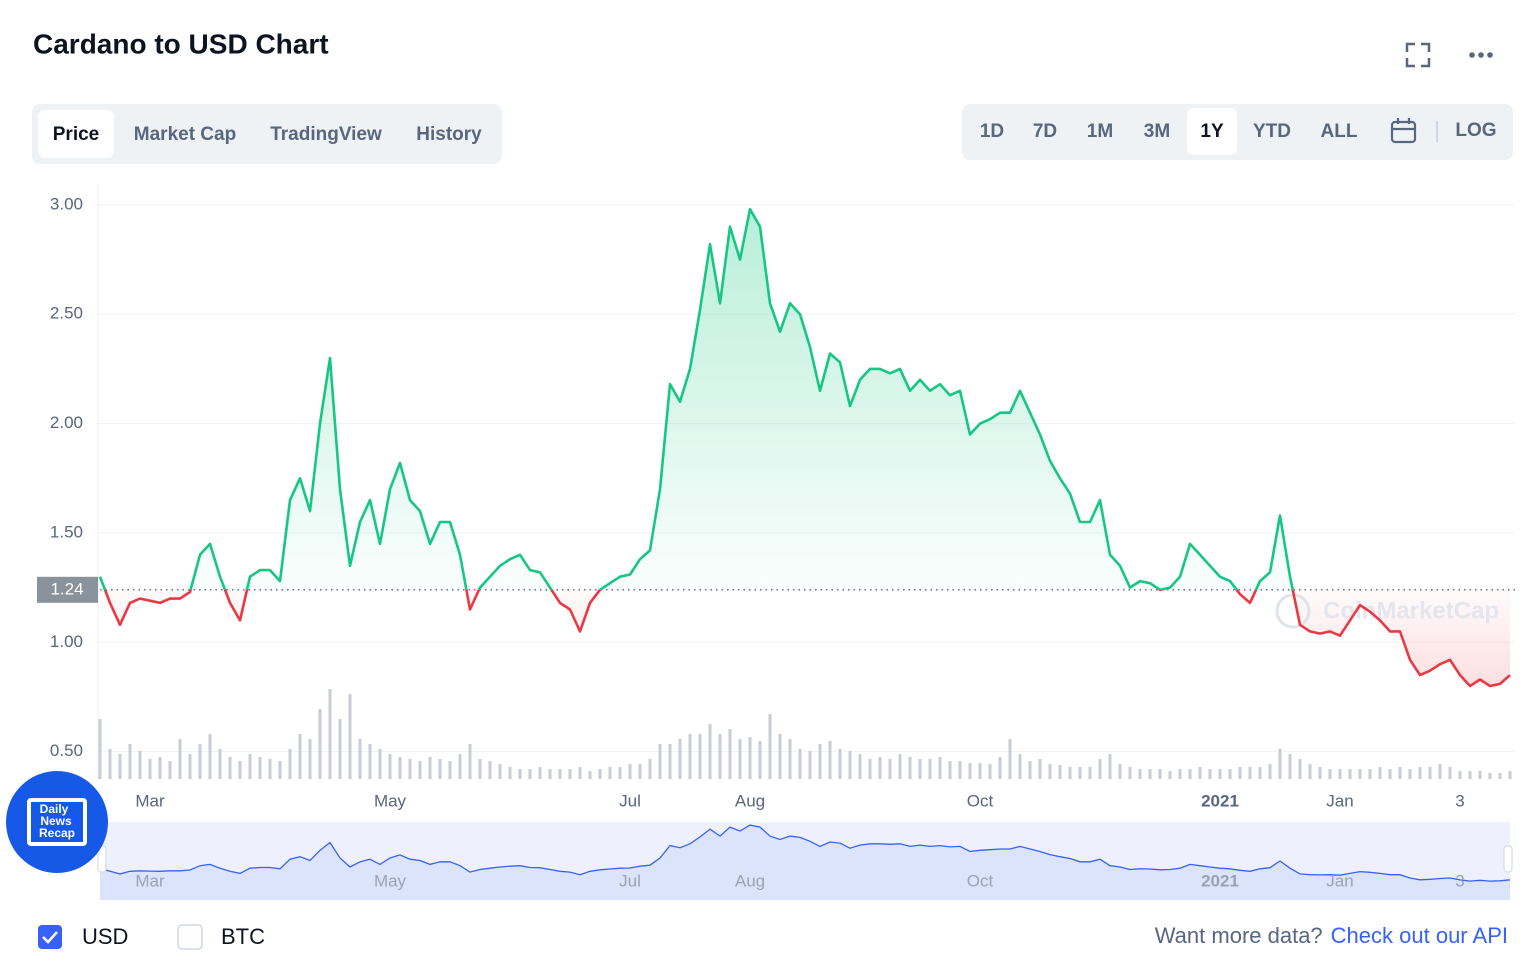  Describe the element at coordinates (66, 313) in the screenshot. I see `y-tick-label: 2.50` at that location.